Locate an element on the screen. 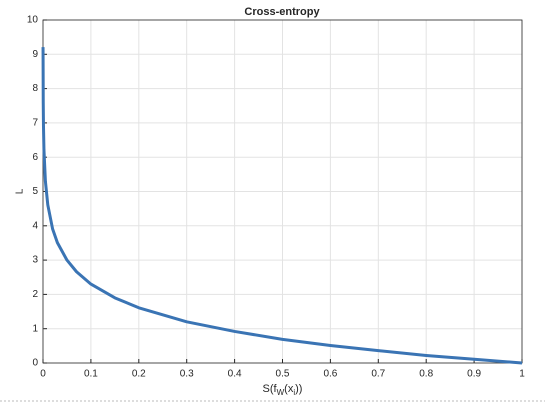  x-axis-label: S(fW(xi)) is located at coordinates (283, 390).